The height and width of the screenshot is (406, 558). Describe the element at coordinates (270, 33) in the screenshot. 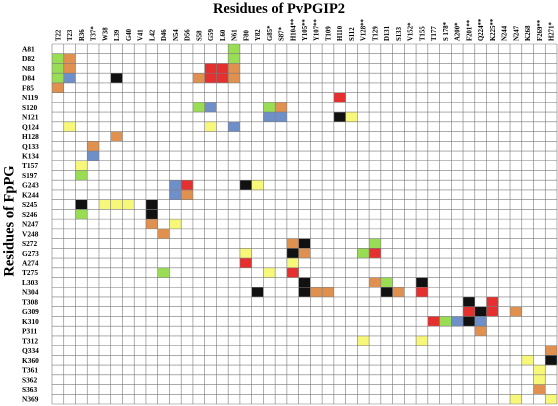

I see `column-label: G85*` at that location.